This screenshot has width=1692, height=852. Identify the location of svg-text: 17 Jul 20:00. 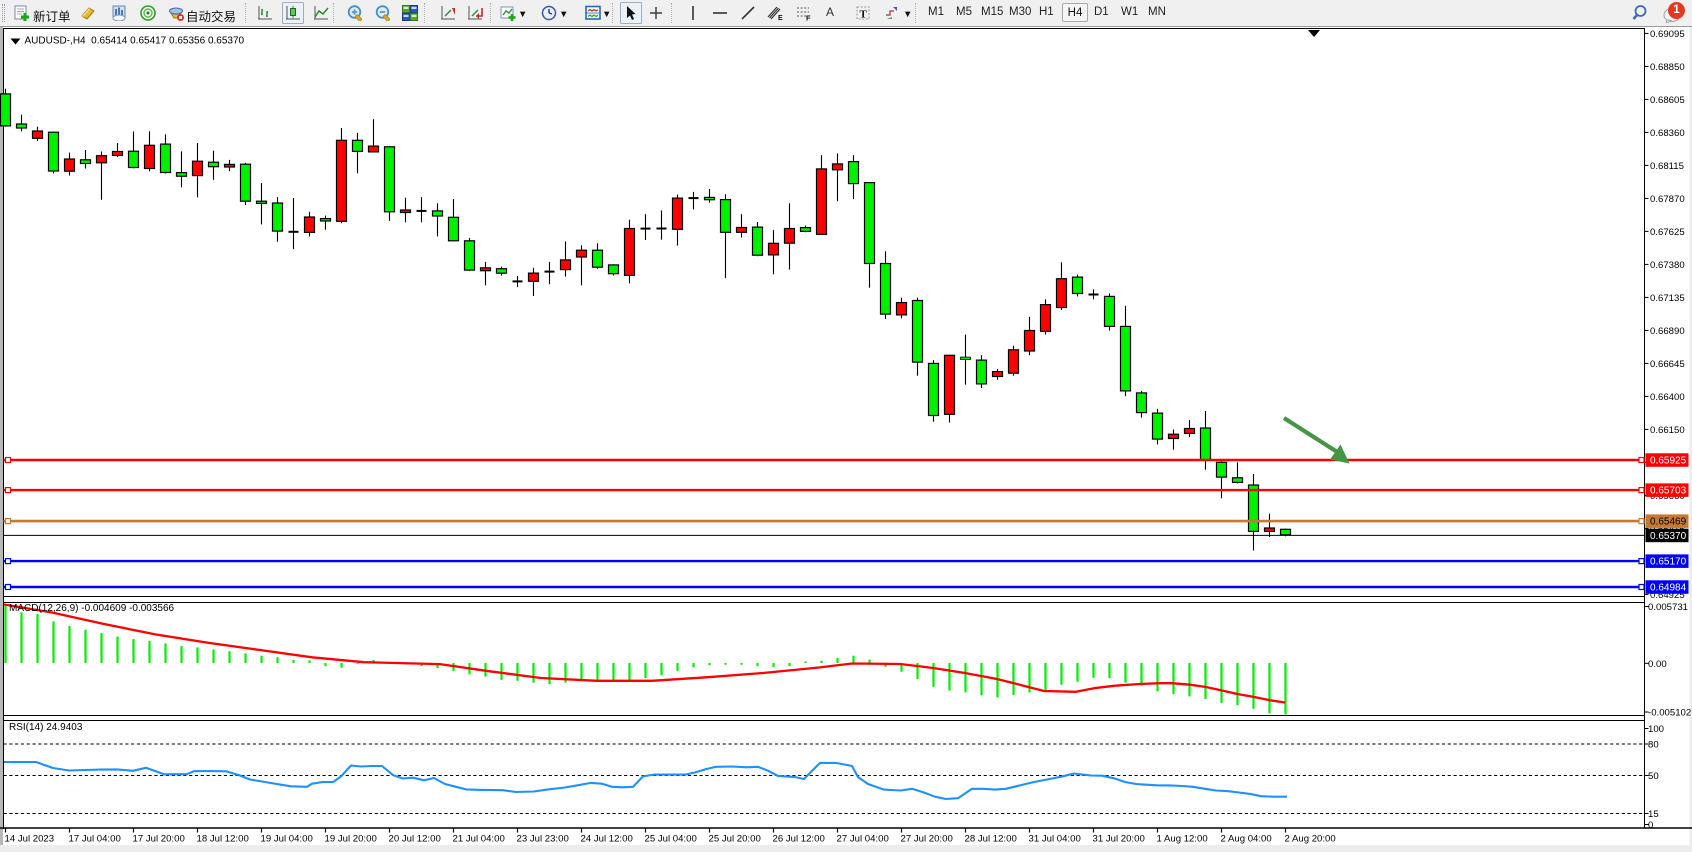
(159, 839).